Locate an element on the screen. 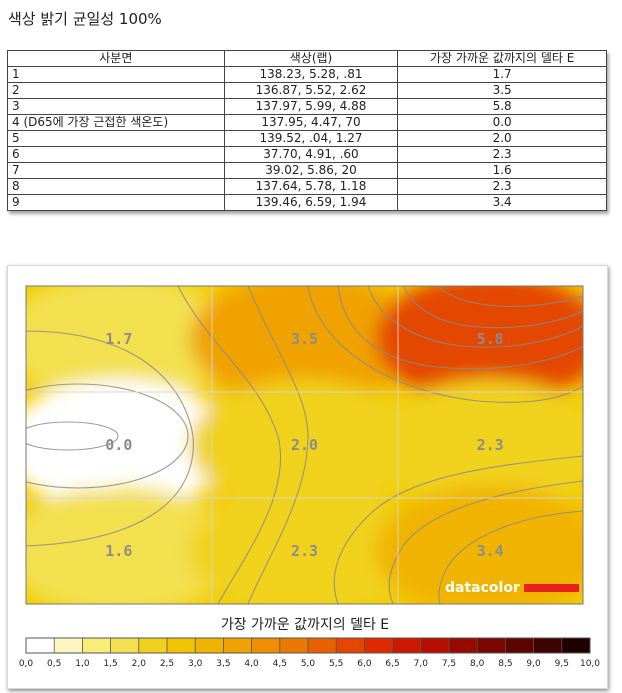  column-header-zone: 사분면 is located at coordinates (116, 58).